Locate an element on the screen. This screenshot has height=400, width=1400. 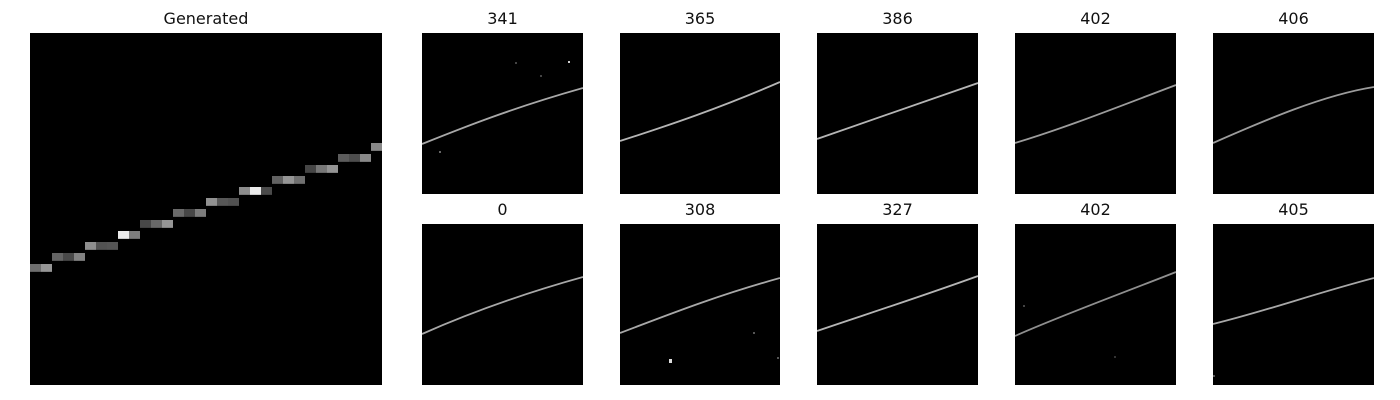
thumb-panel: 365 is located at coordinates (700, 97).